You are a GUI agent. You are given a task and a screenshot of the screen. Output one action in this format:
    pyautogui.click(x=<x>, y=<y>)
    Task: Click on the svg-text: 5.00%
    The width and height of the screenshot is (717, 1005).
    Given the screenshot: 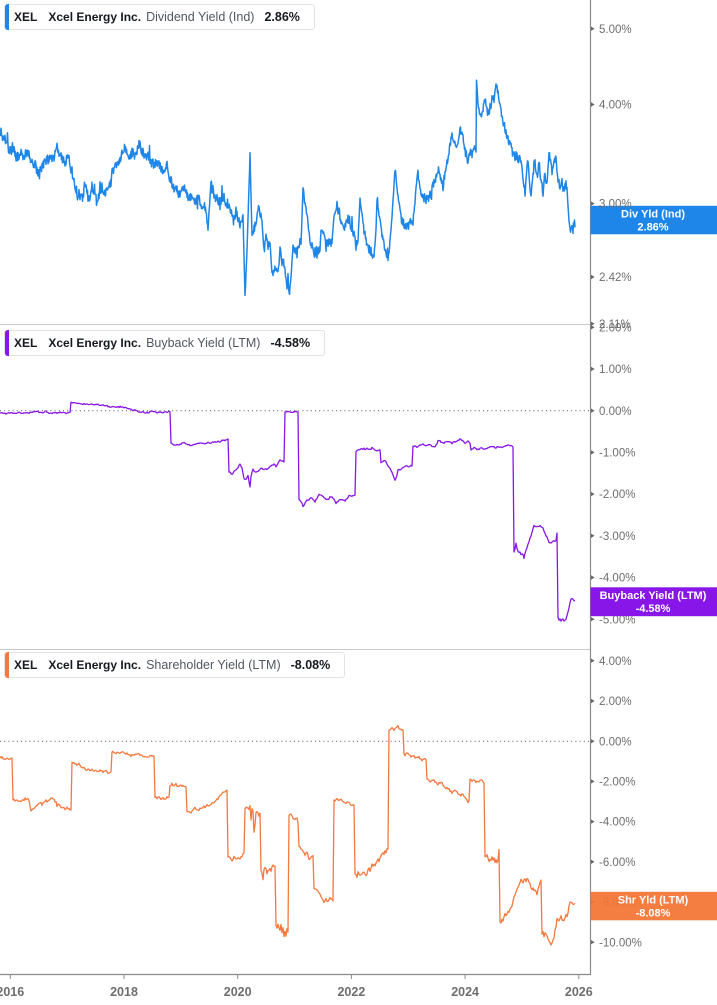 What is the action you would take?
    pyautogui.click(x=615, y=30)
    